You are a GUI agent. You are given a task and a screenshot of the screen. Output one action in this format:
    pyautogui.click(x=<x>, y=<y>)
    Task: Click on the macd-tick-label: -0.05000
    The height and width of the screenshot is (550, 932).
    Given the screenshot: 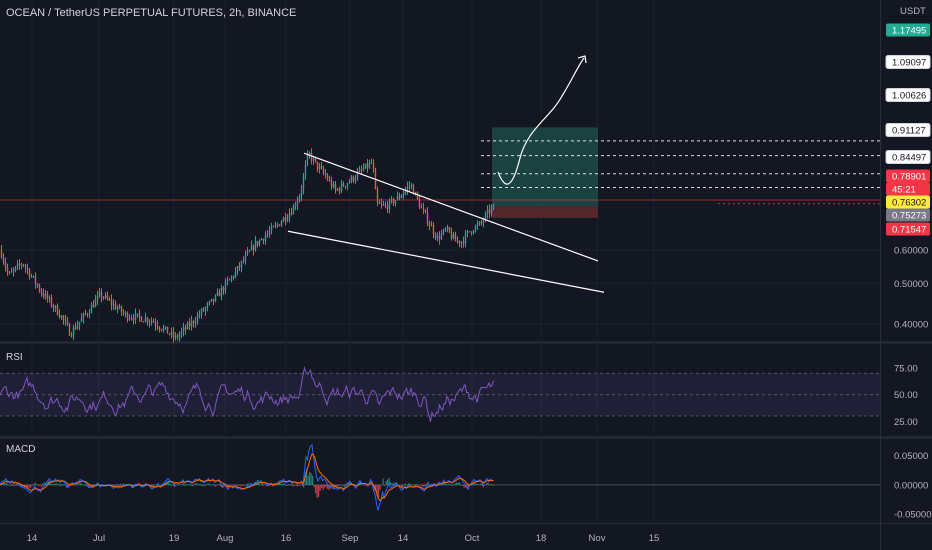 What is the action you would take?
    pyautogui.click(x=913, y=515)
    